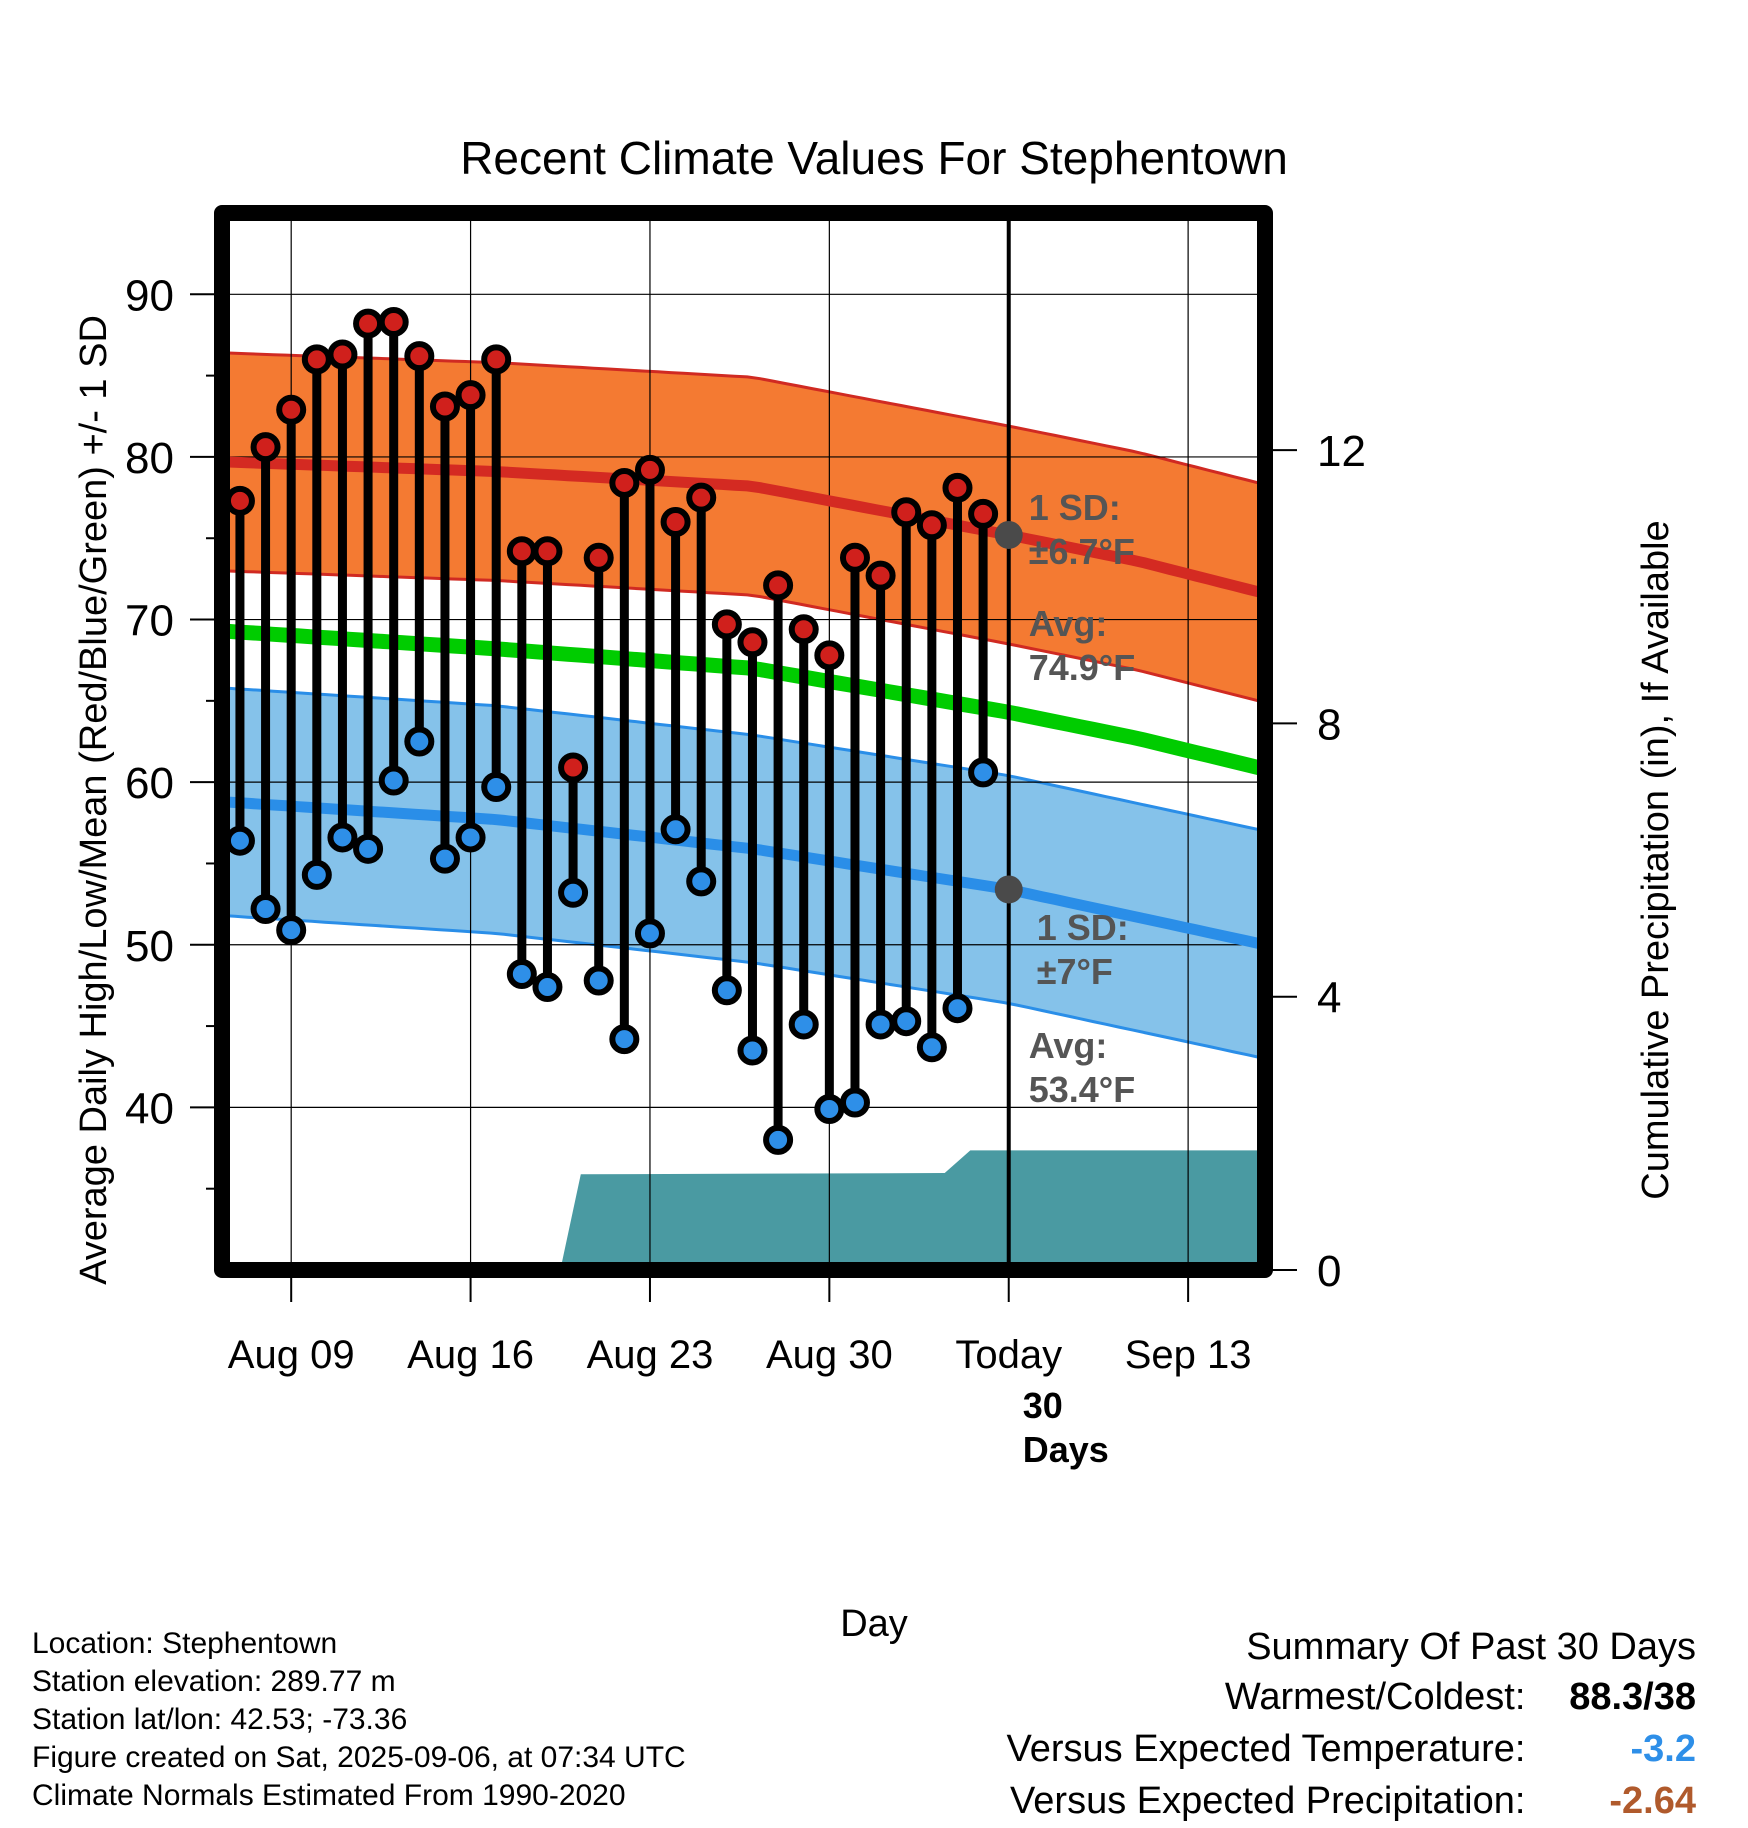 The width and height of the screenshot is (1748, 1828). What do you see at coordinates (1188, 1355) in the screenshot?
I see `x-tick-label: Sep 13` at bounding box center [1188, 1355].